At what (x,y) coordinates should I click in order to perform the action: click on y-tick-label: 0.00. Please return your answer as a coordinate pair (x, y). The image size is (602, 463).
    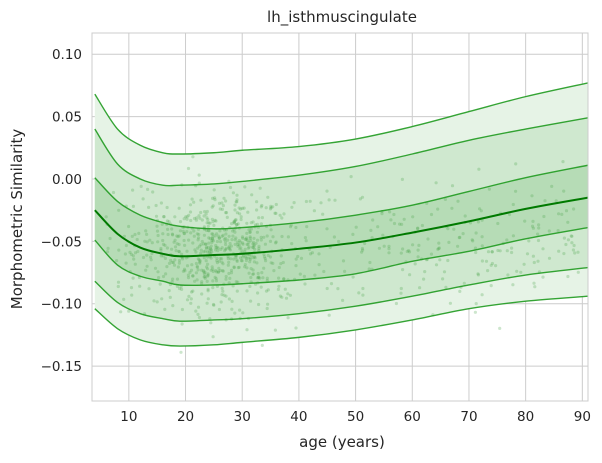
    Looking at the image, I should click on (67, 180).